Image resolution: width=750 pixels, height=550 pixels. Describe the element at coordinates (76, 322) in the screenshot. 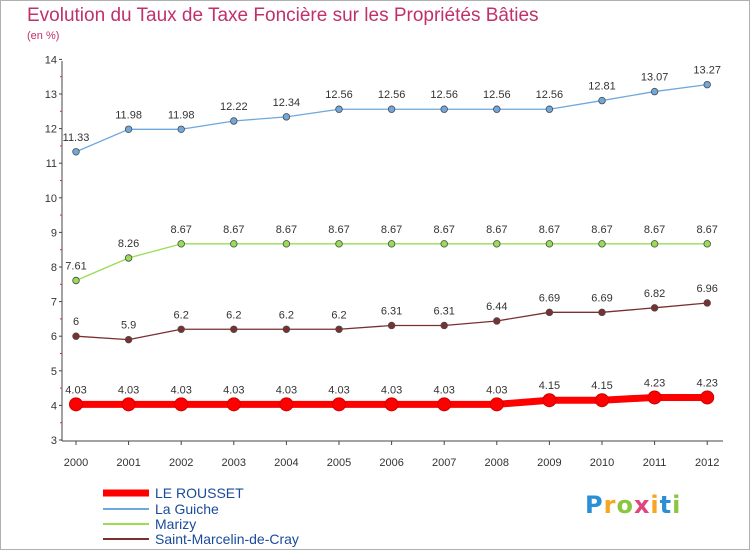

I see `data-label: 6` at that location.